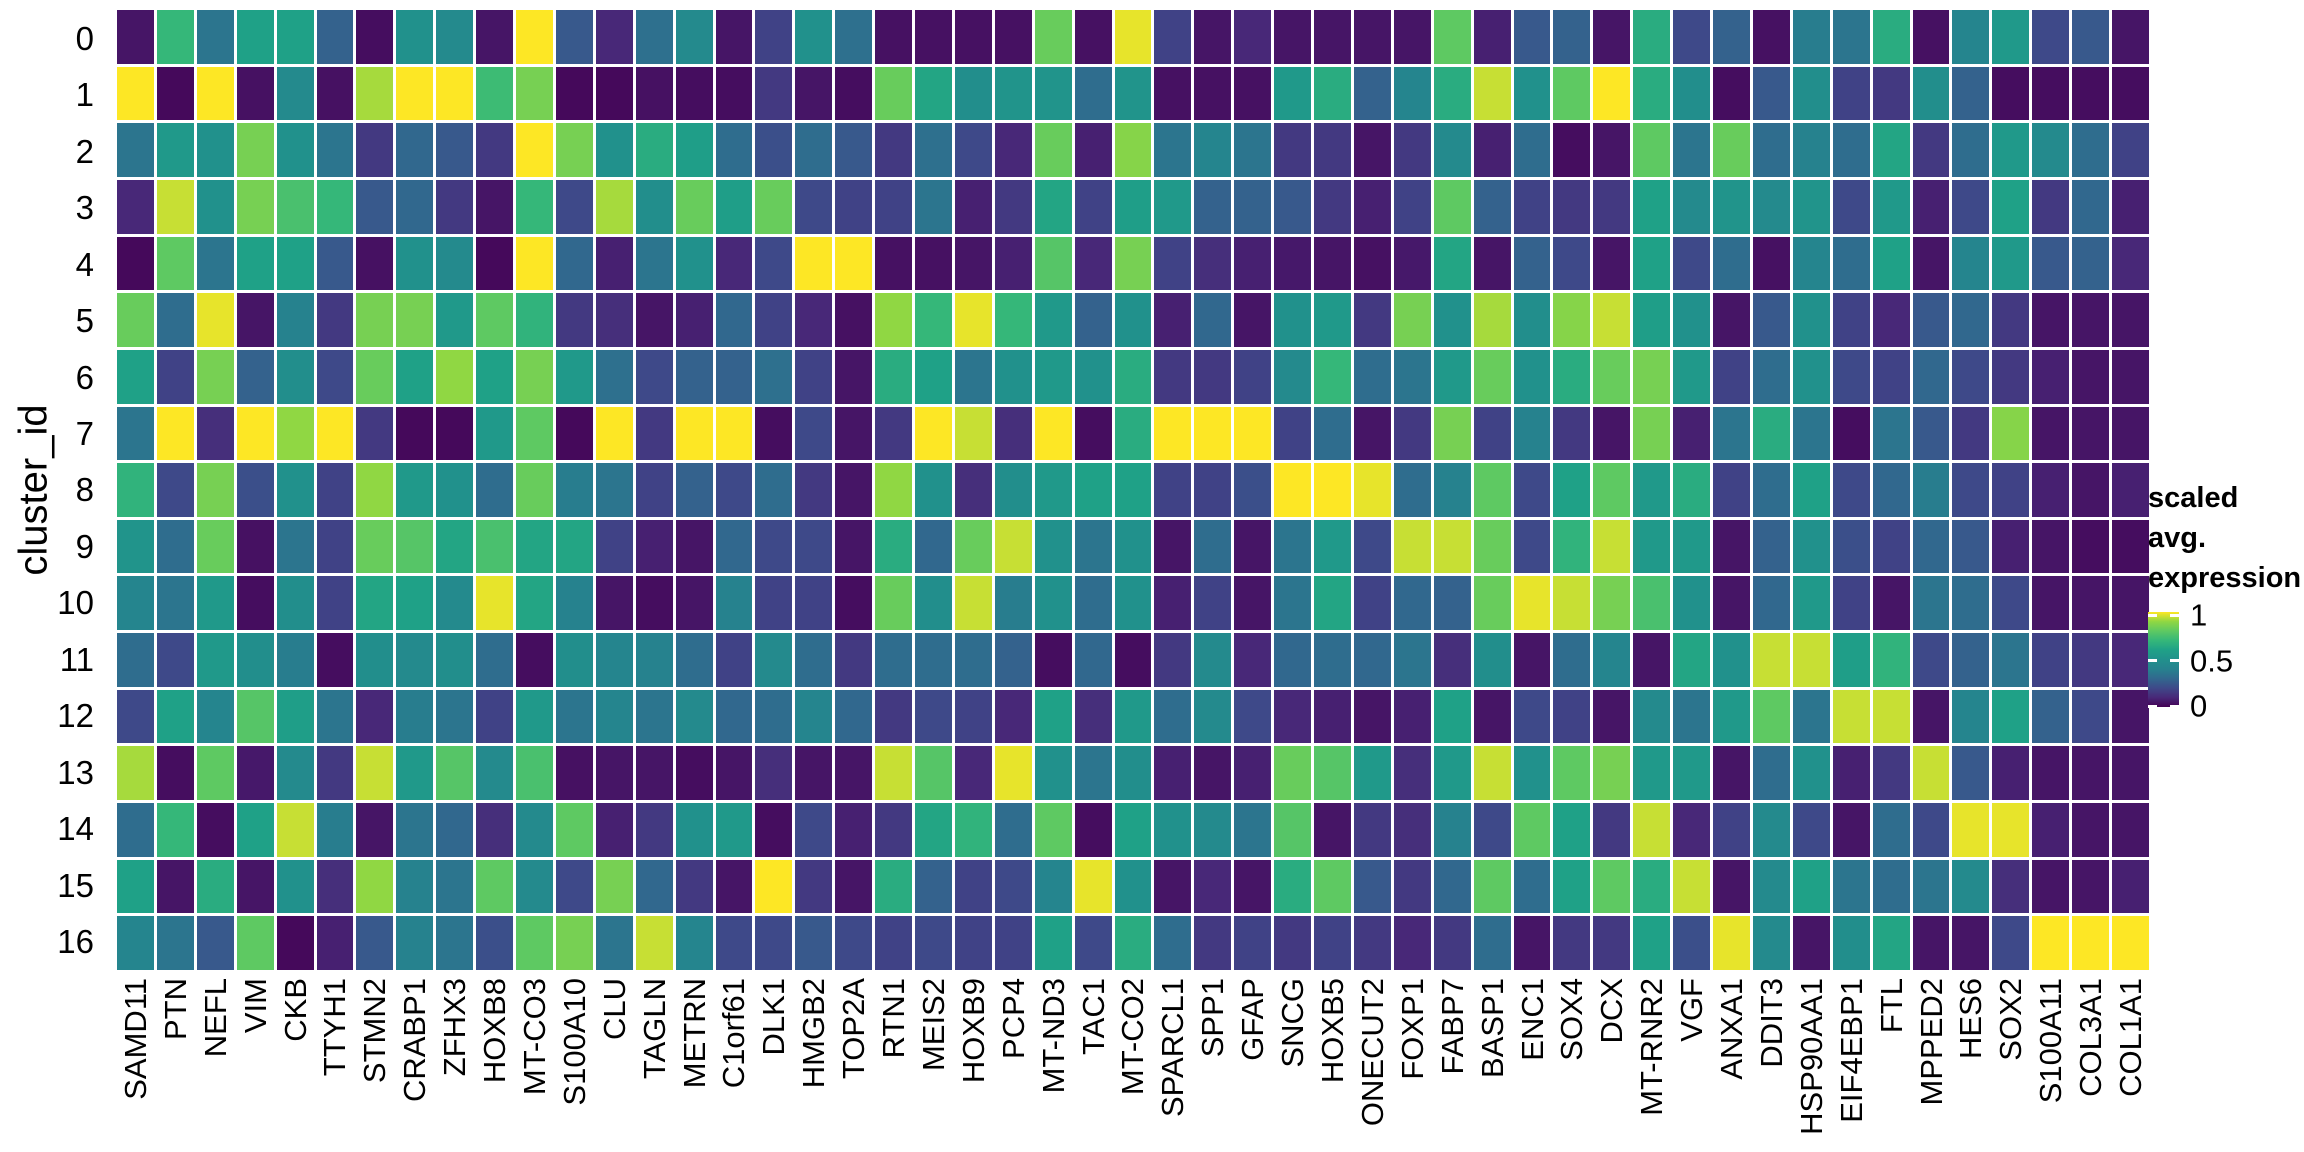  Describe the element at coordinates (75, 603) in the screenshot. I see `y-tick-label: 10` at that location.